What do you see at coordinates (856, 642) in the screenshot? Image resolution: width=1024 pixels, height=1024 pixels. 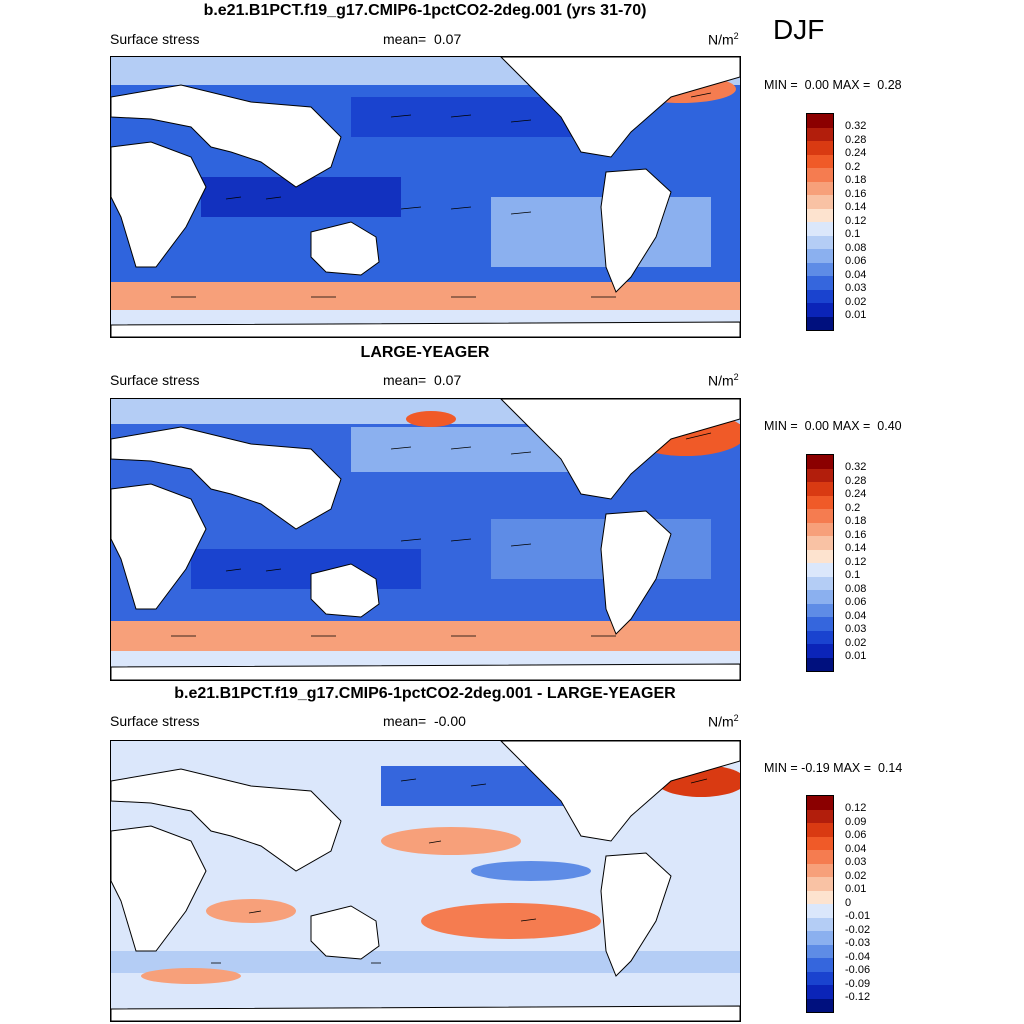 I see `panel2-colorbar-label: 0.02` at bounding box center [856, 642].